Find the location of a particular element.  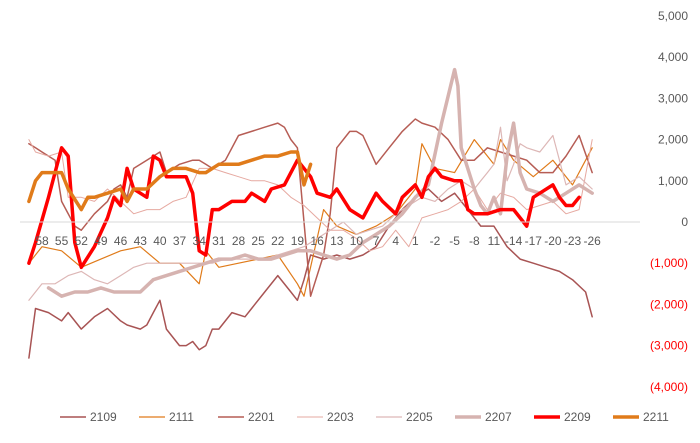

x-tick-label: 19 is located at coordinates (298, 241).